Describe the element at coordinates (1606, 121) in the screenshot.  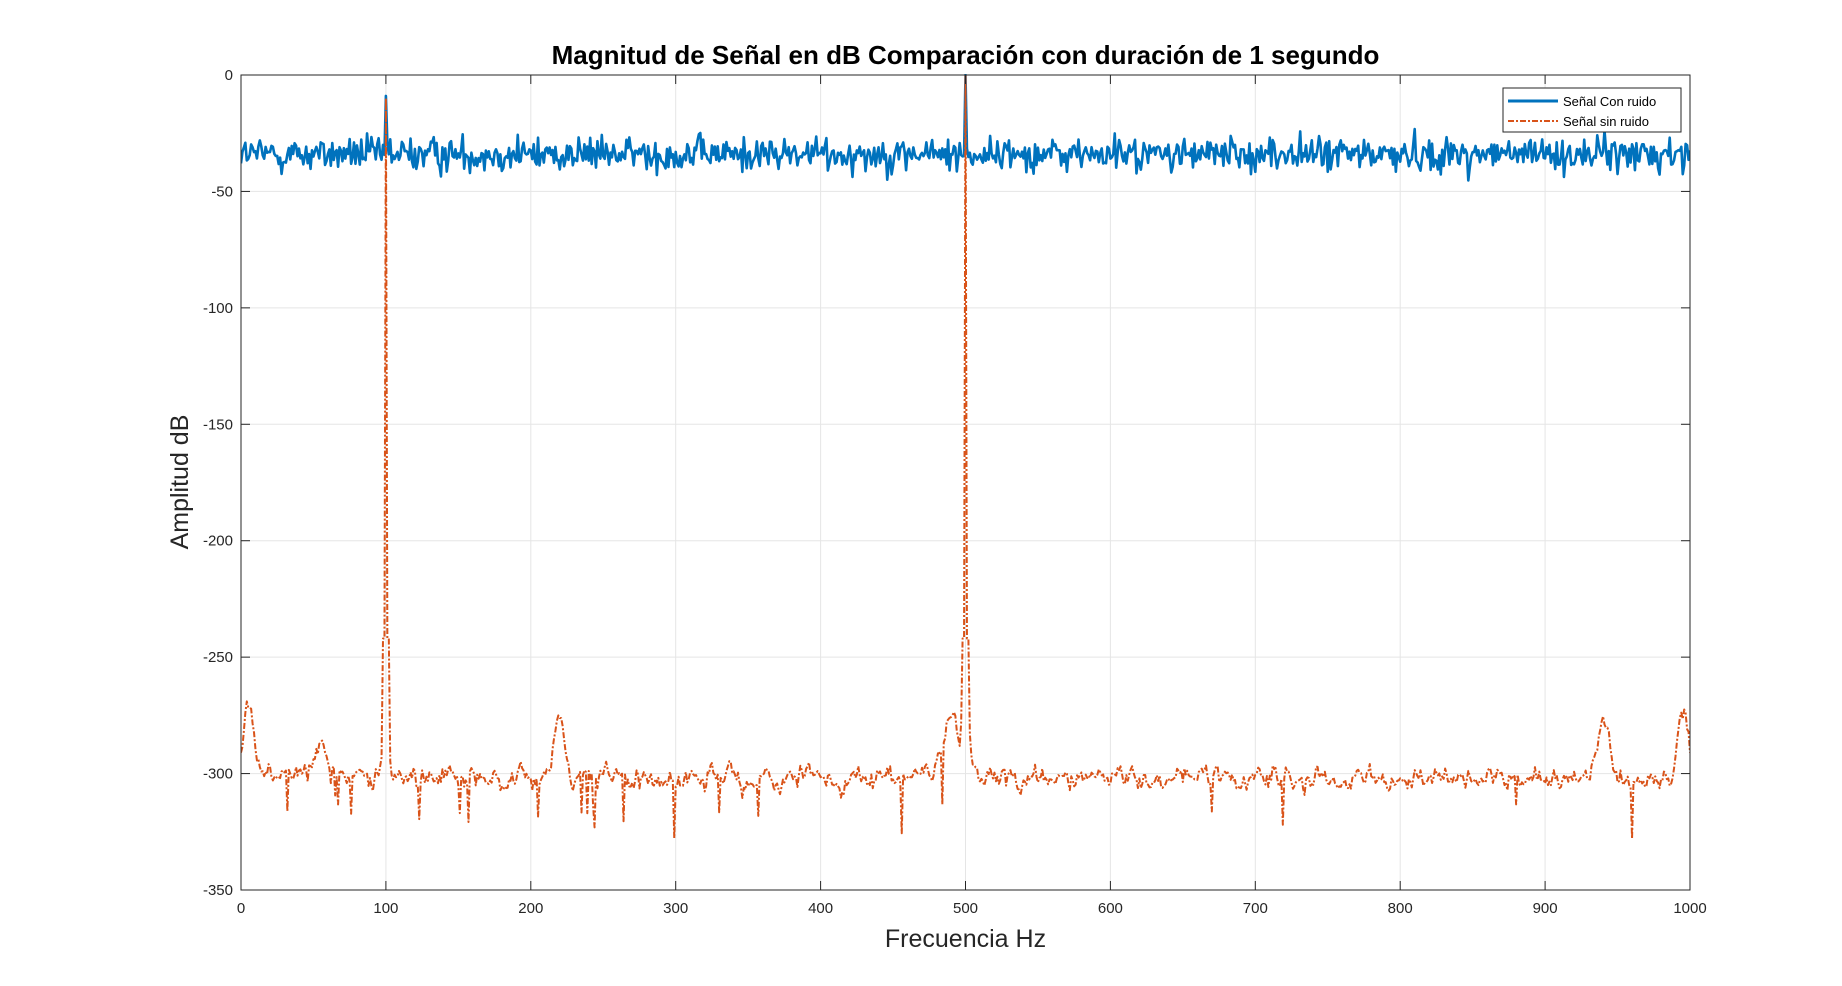
I see `legend-label-sin-ruido: Señal sin ruido` at that location.